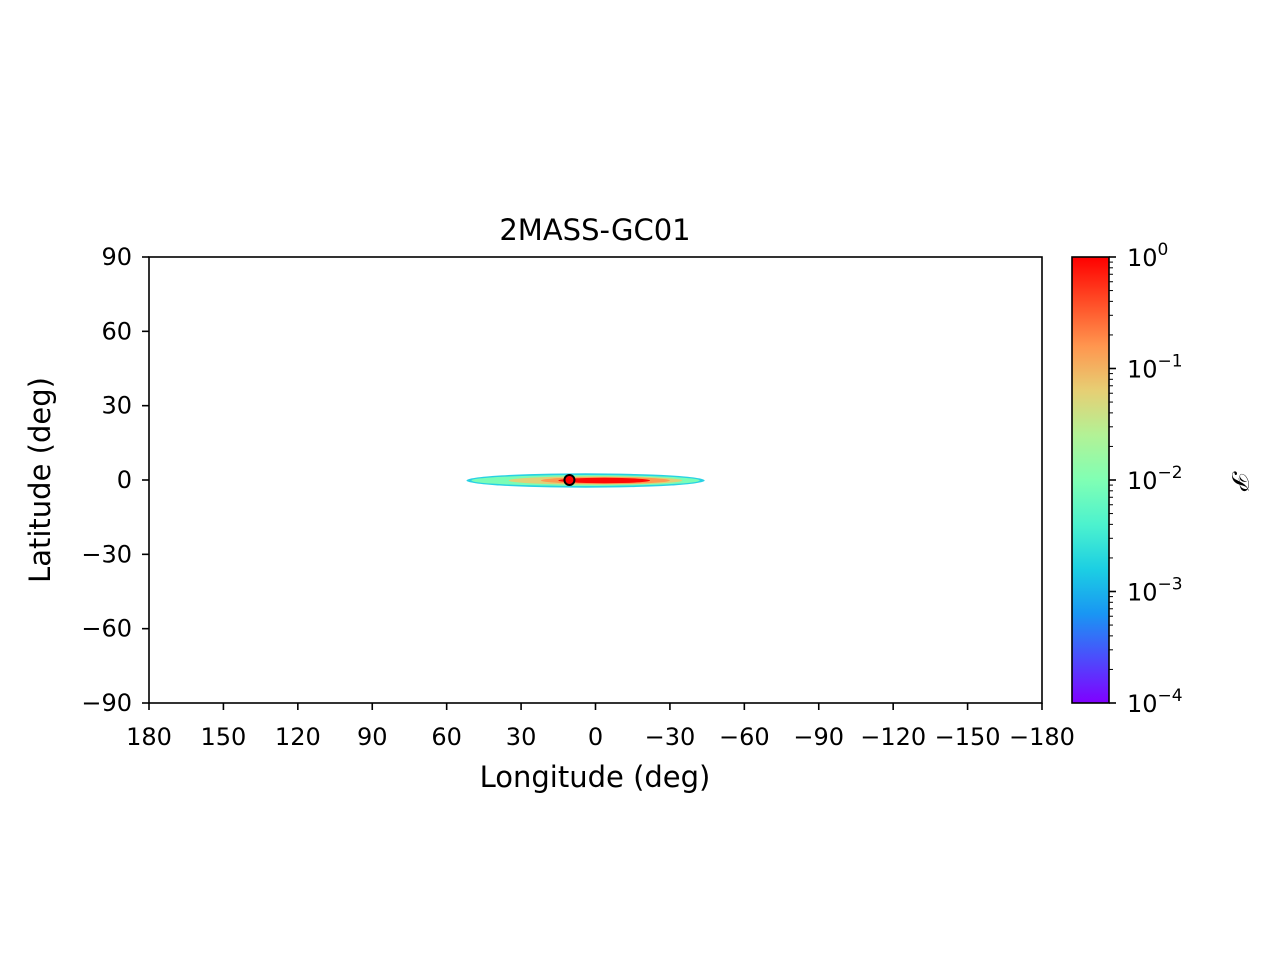  What do you see at coordinates (116, 406) in the screenshot?
I see `y-tick-label: 30` at bounding box center [116, 406].